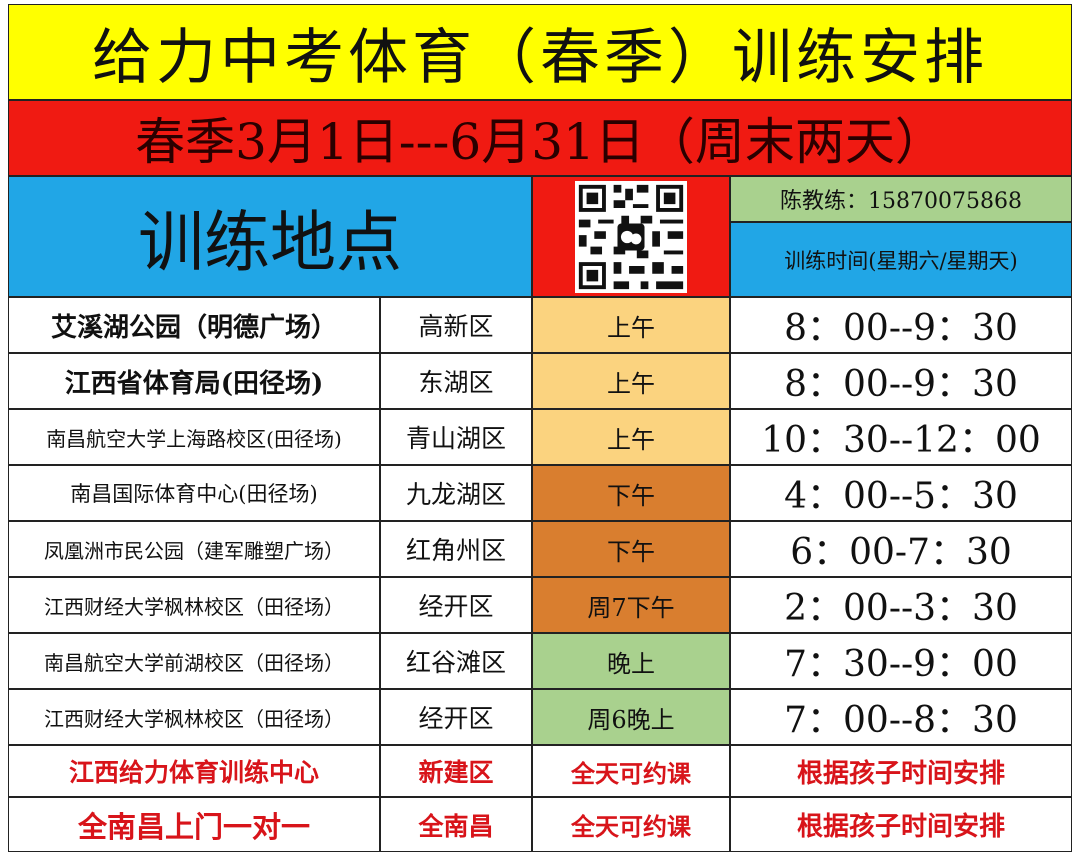 The width and height of the screenshot is (1080, 859). What do you see at coordinates (270, 236) in the screenshot?
I see `location-header: 训练地点` at bounding box center [270, 236].